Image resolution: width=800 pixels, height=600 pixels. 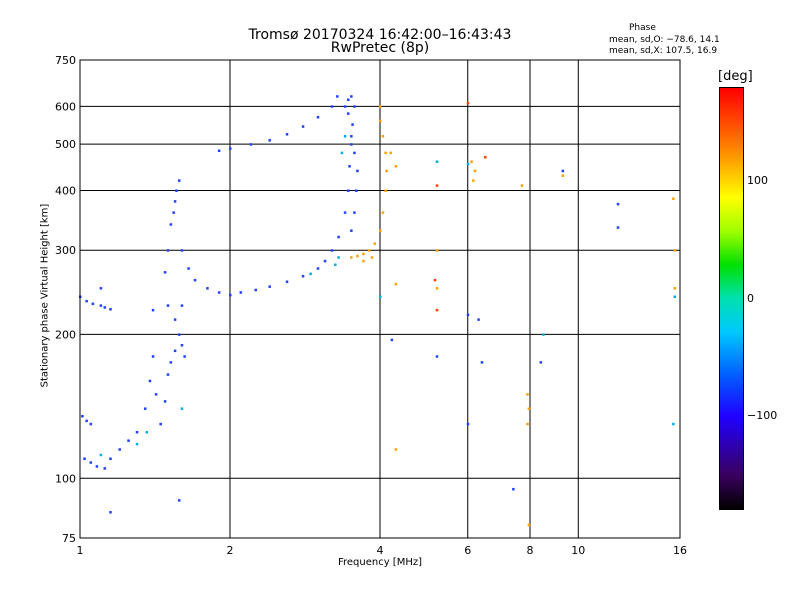 I want to click on y-tick-label: 300, so click(x=65, y=250).